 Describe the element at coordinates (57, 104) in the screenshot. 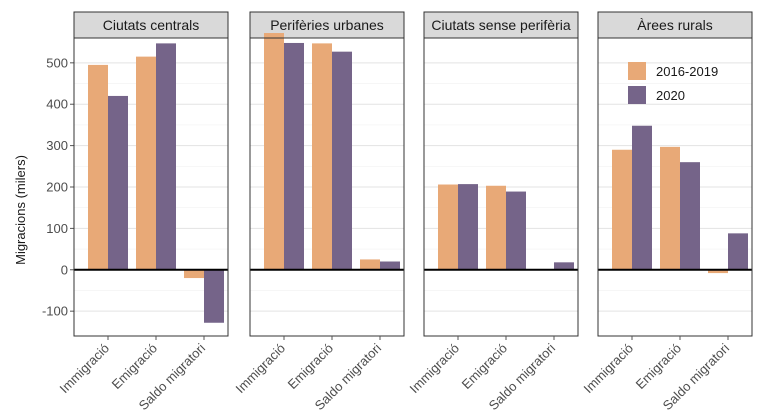

I see `y-tick-label: 400` at that location.